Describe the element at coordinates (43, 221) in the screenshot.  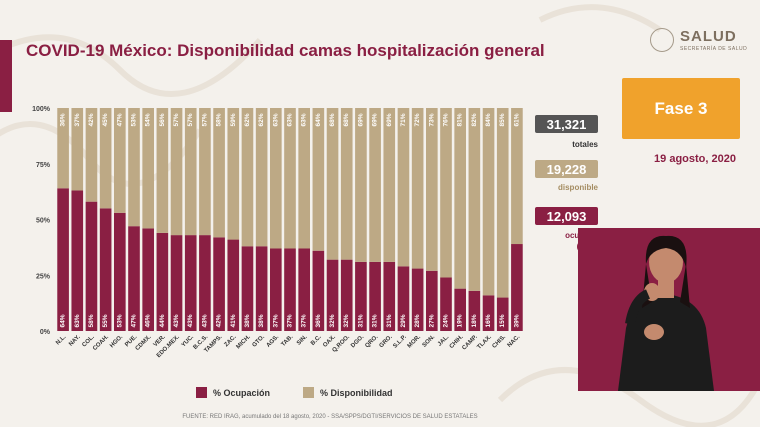
I see `y-tick-label: 50%` at that location.